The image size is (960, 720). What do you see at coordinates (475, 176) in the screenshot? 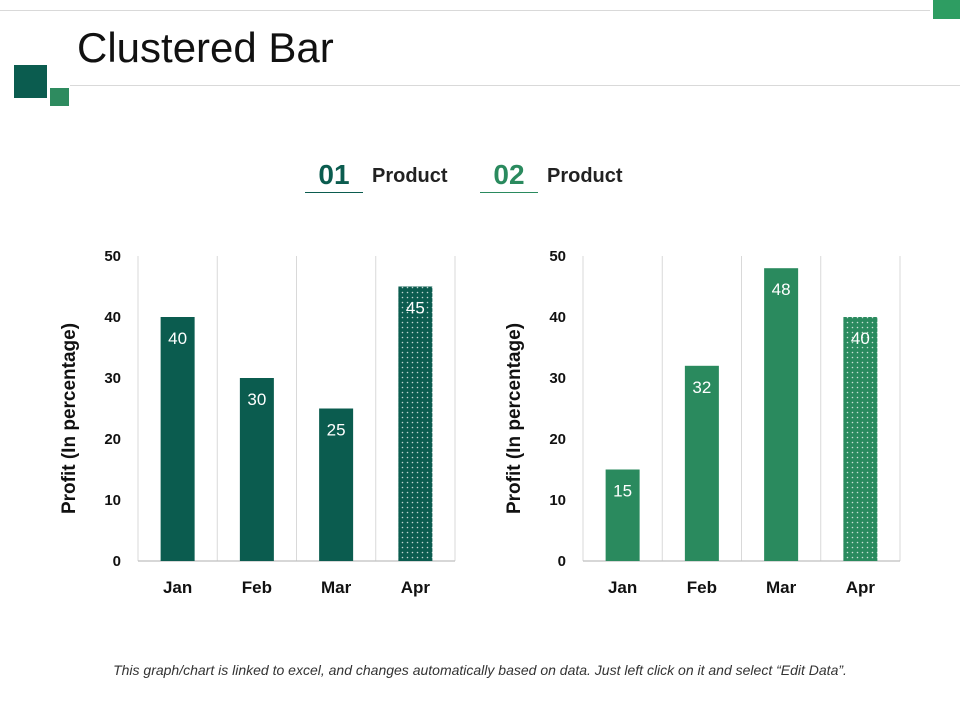
I see `legend: 01 Product 02 Product` at bounding box center [475, 176].